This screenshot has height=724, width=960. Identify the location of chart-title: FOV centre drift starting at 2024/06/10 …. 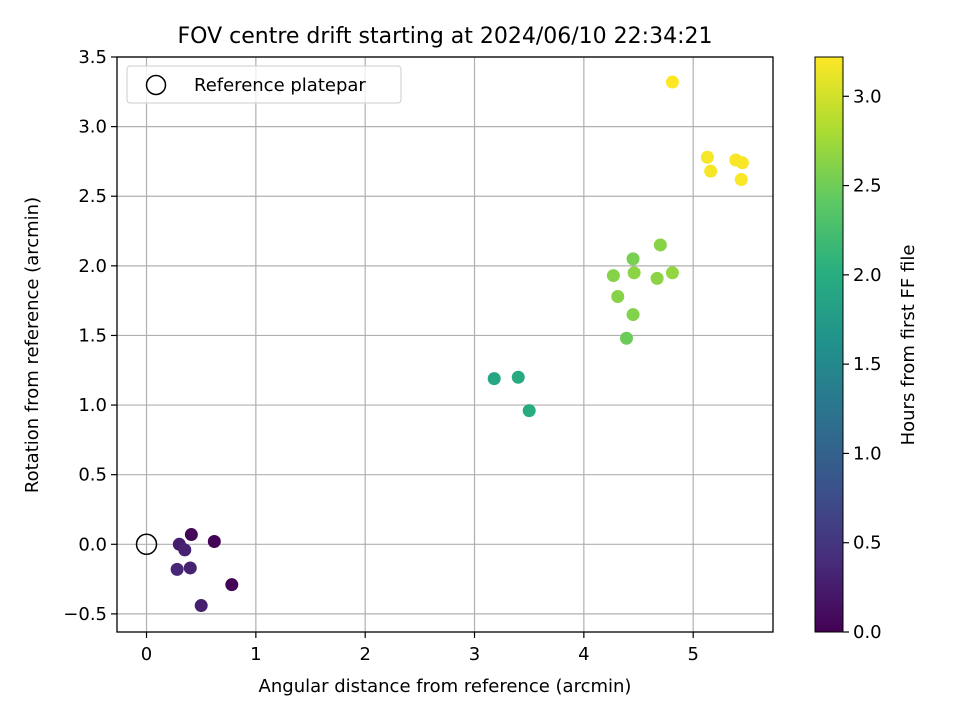
(445, 36).